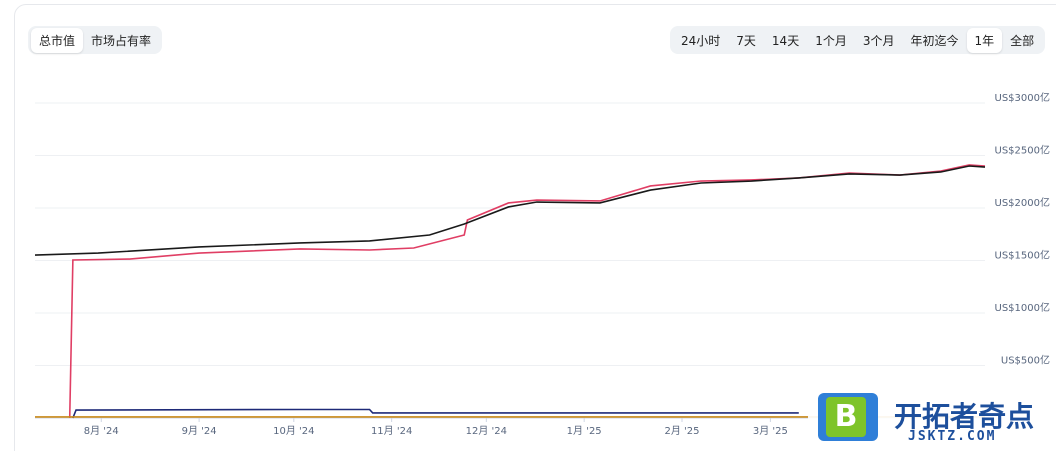 This screenshot has width=1056, height=451. What do you see at coordinates (391, 431) in the screenshot?
I see `x-tick-label: 11月 '24` at bounding box center [391, 431].